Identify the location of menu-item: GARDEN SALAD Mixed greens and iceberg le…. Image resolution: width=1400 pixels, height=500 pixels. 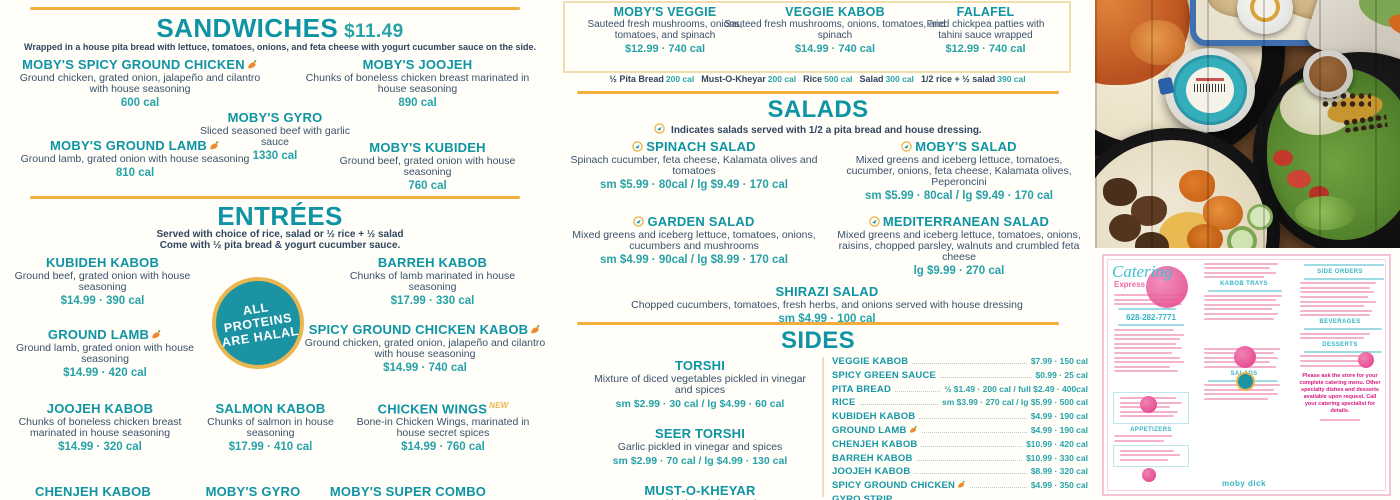
(694, 240).